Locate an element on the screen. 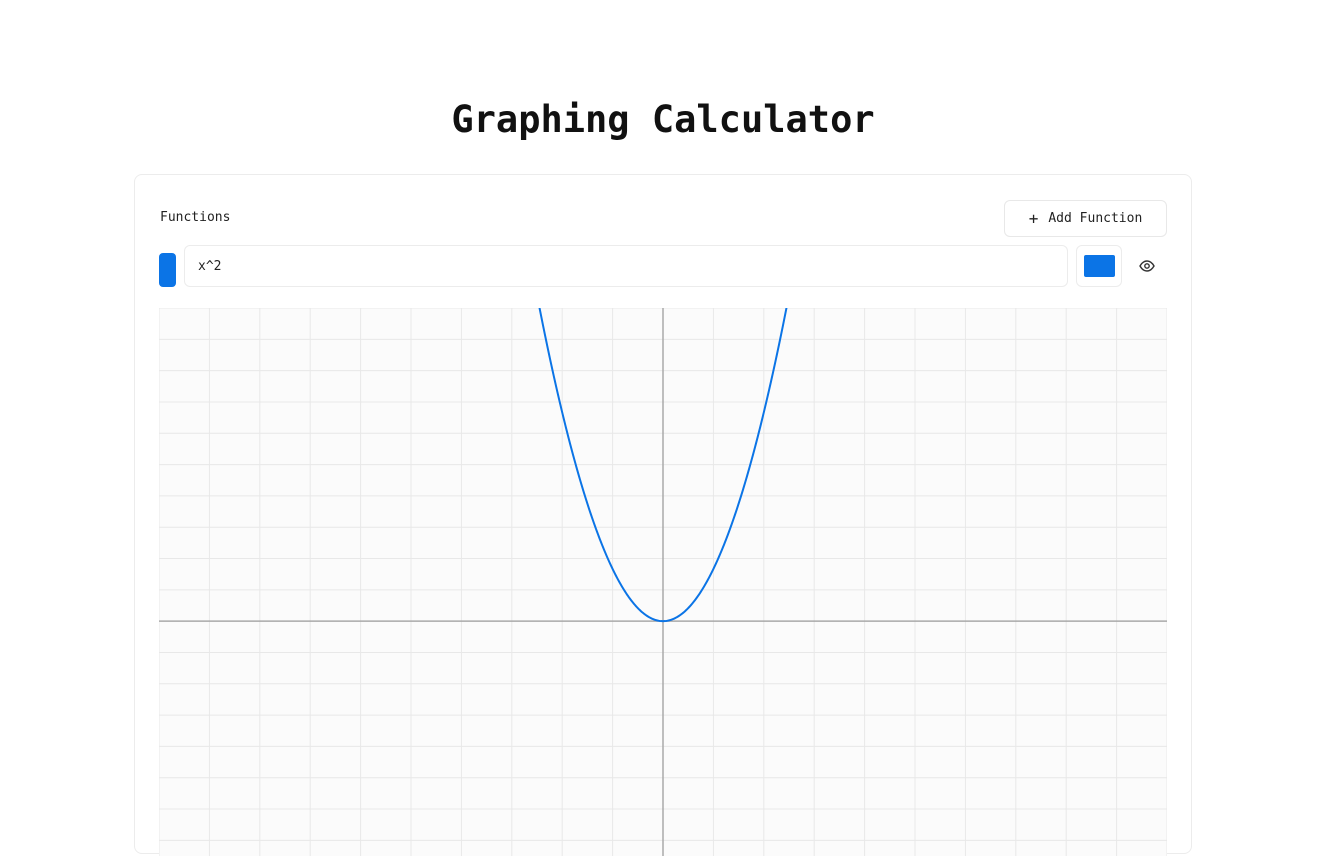  function-expression-input is located at coordinates (626, 266).